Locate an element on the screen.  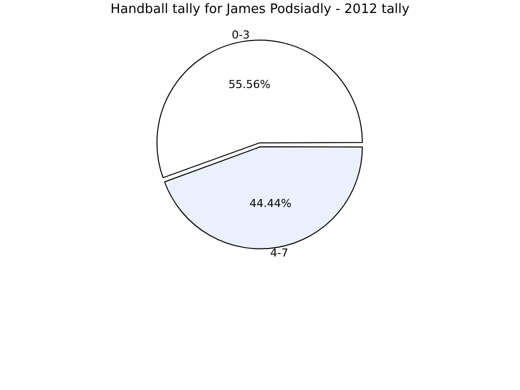
slice-label: 0-3 is located at coordinates (241, 35).